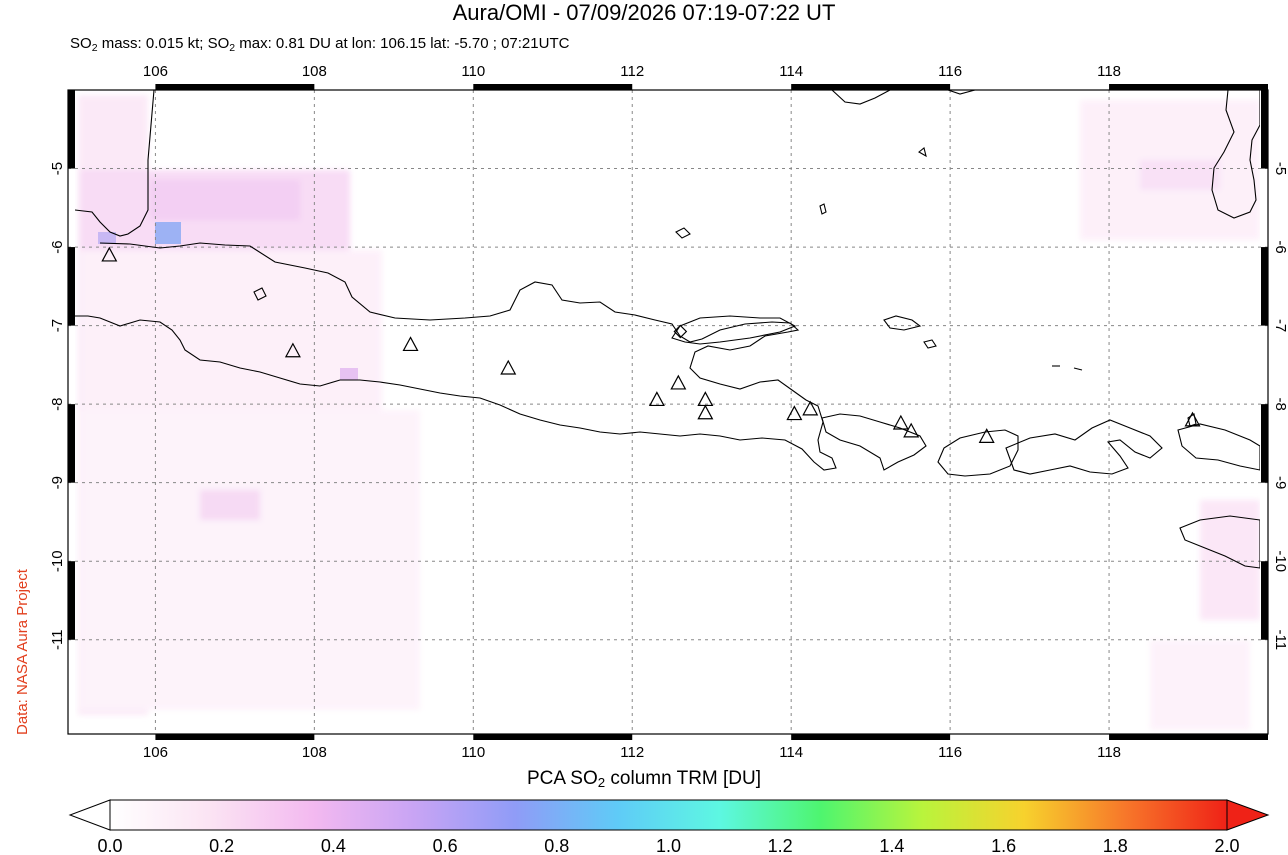 This screenshot has height=855, width=1288. What do you see at coordinates (632, 71) in the screenshot?
I see `lon-label-top: 112` at bounding box center [632, 71].